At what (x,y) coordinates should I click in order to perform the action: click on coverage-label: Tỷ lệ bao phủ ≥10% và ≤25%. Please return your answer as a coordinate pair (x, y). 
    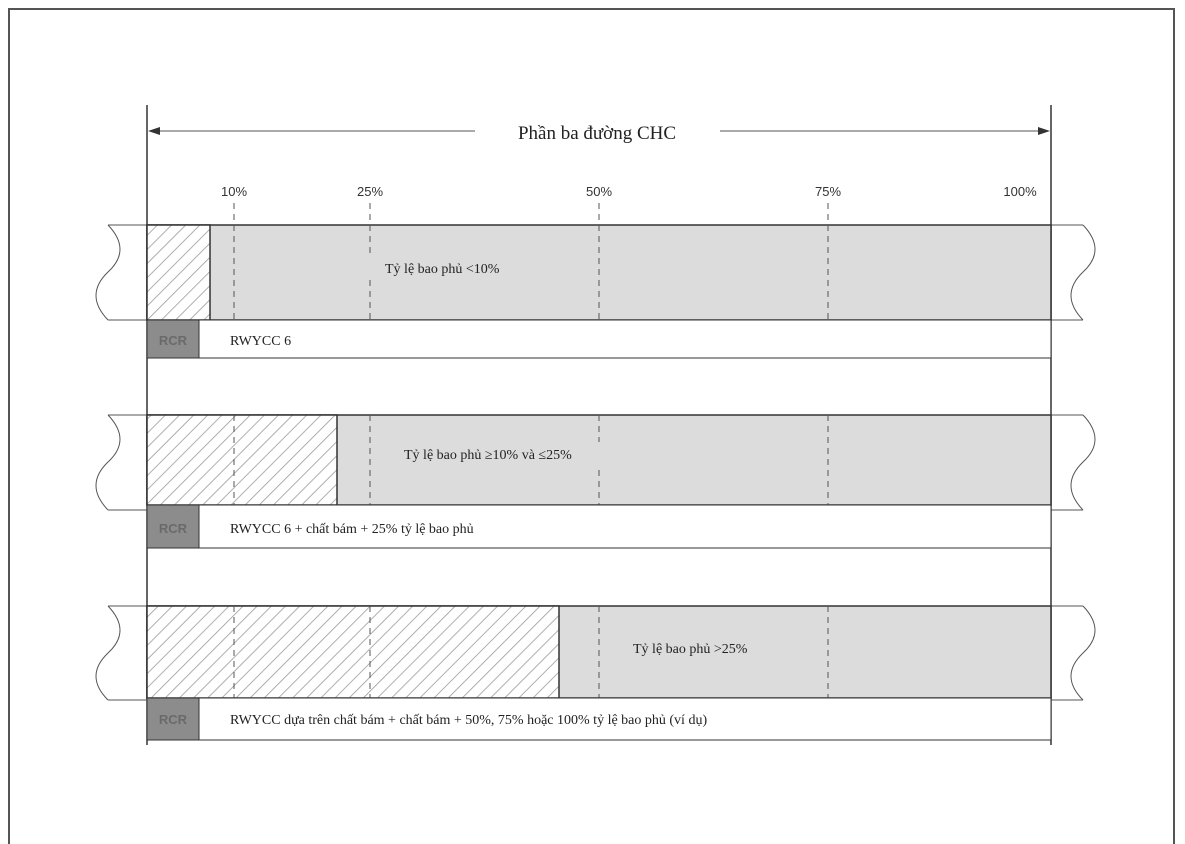
    Looking at the image, I should click on (488, 455).